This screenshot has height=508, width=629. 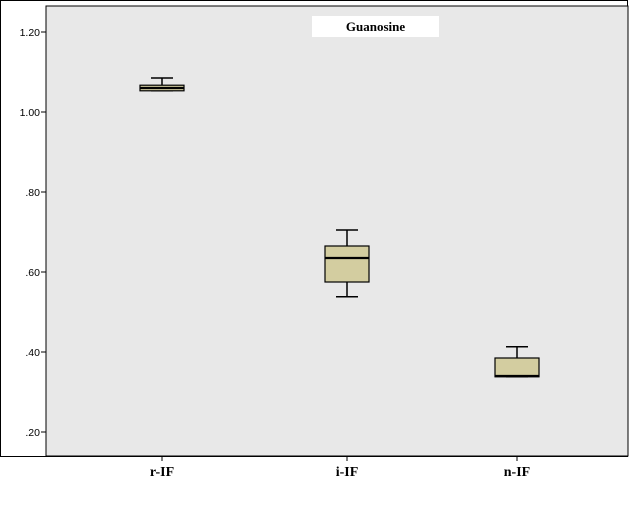 What do you see at coordinates (33, 233) in the screenshot?
I see `y-axis: .20 .40 .60 .80 1.00 1.20` at bounding box center [33, 233].